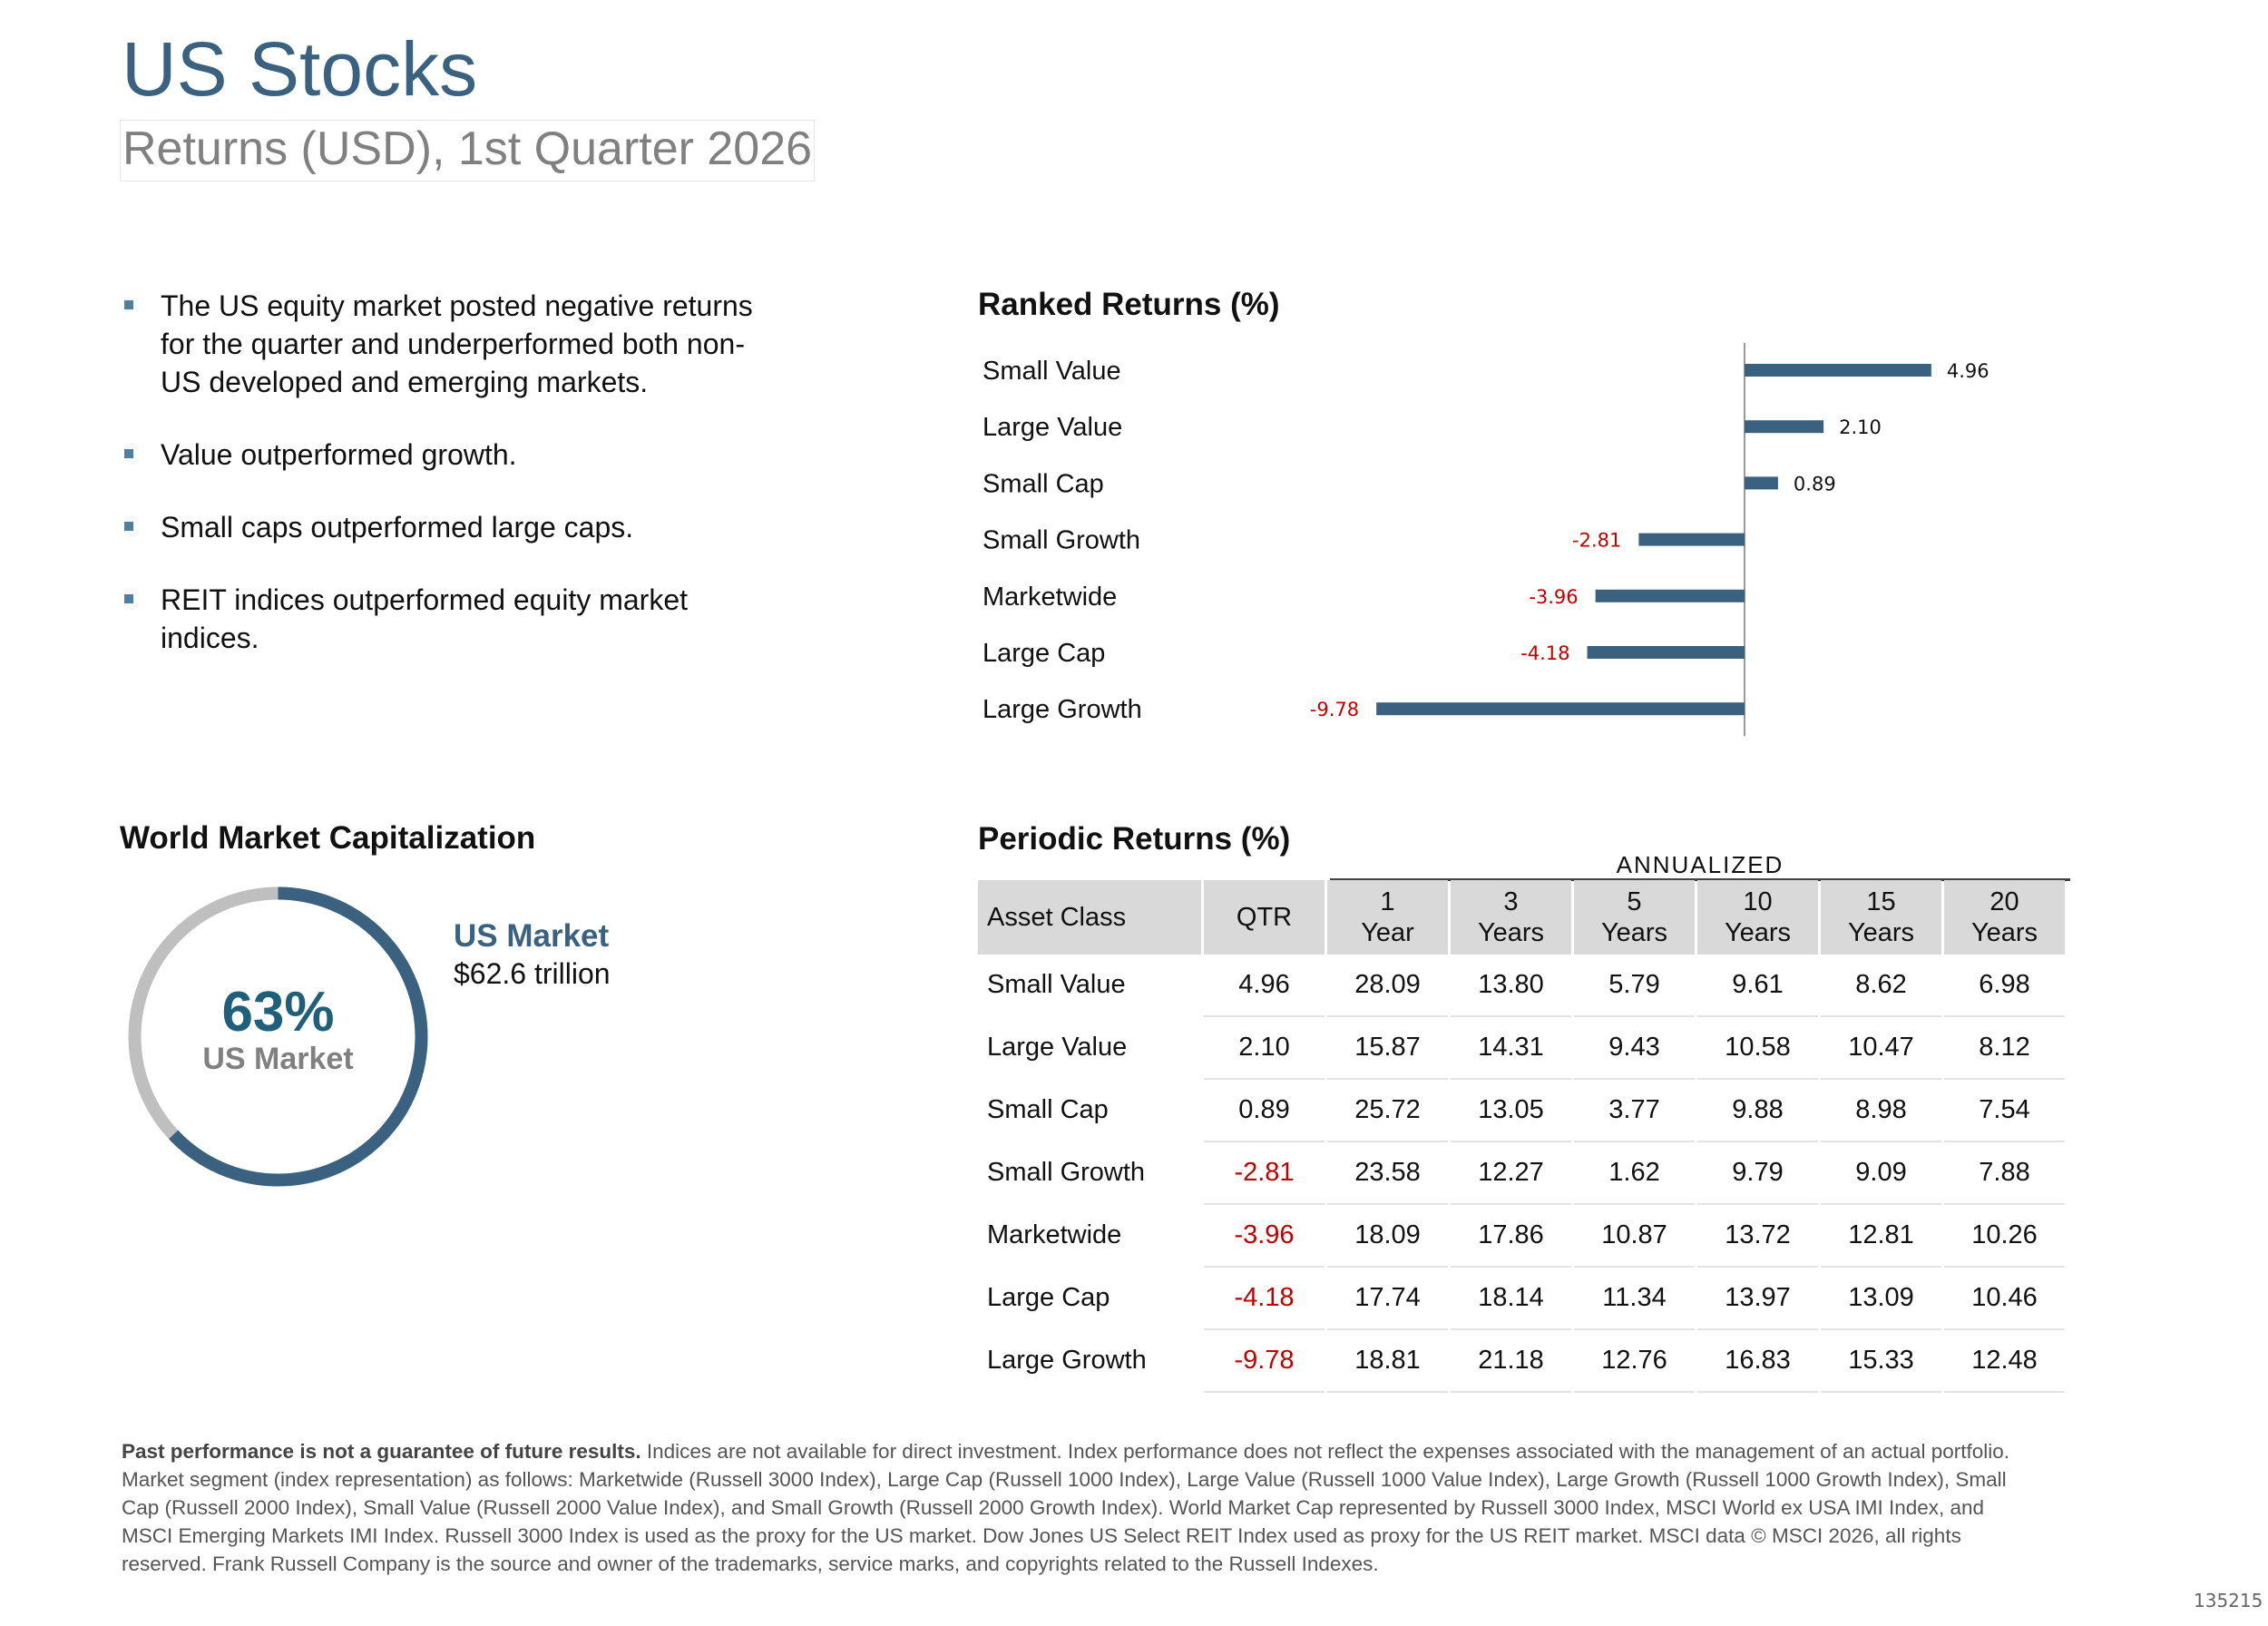 The height and width of the screenshot is (1626, 2268). What do you see at coordinates (449, 527) in the screenshot?
I see `key-point: Small caps outperformed large caps.` at bounding box center [449, 527].